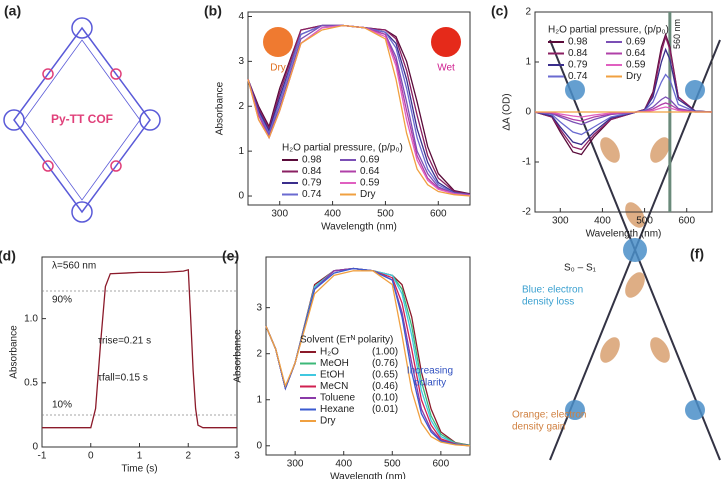 The height and width of the screenshot is (479, 727). What do you see at coordinates (42, 456) in the screenshot?
I see `x-tick-label: -1` at bounding box center [42, 456].